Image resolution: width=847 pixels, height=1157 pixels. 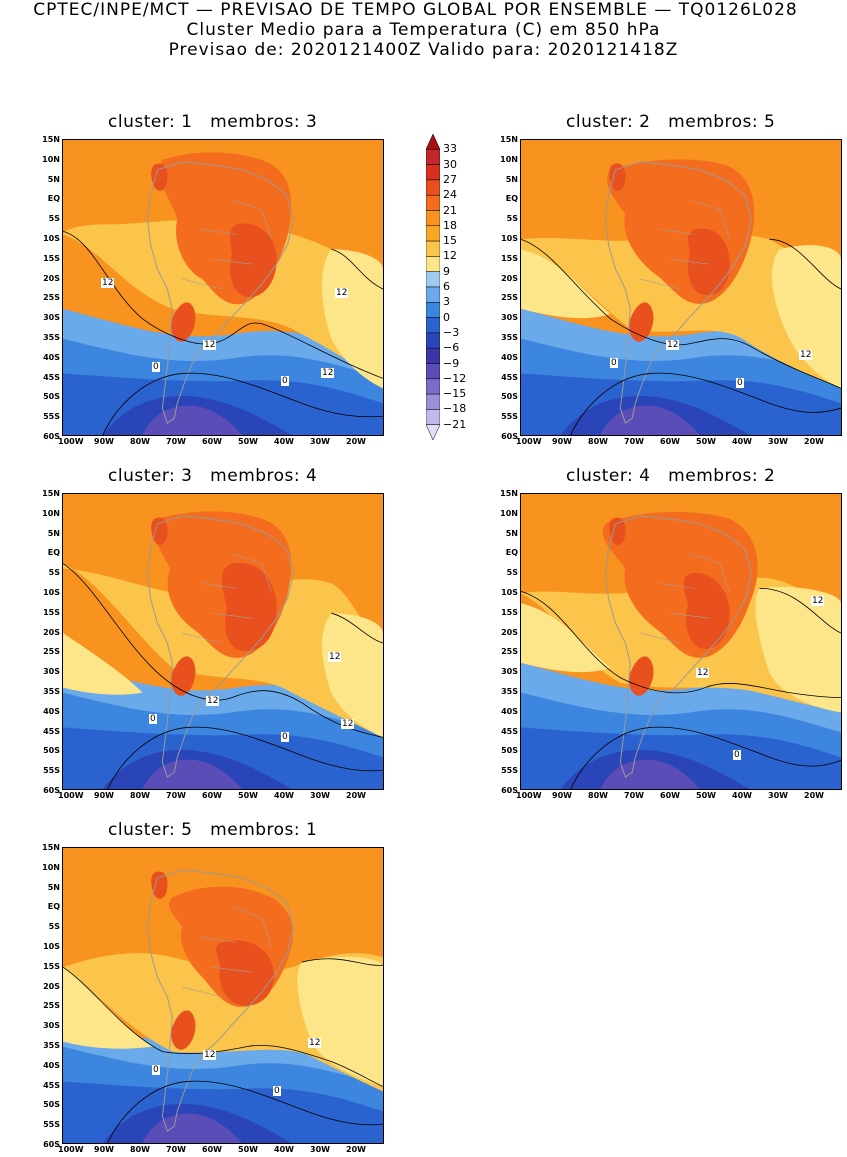 What do you see at coordinates (223, 995) in the screenshot?
I see `temperature-map-cluster-5: 12 12 0 0` at bounding box center [223, 995].